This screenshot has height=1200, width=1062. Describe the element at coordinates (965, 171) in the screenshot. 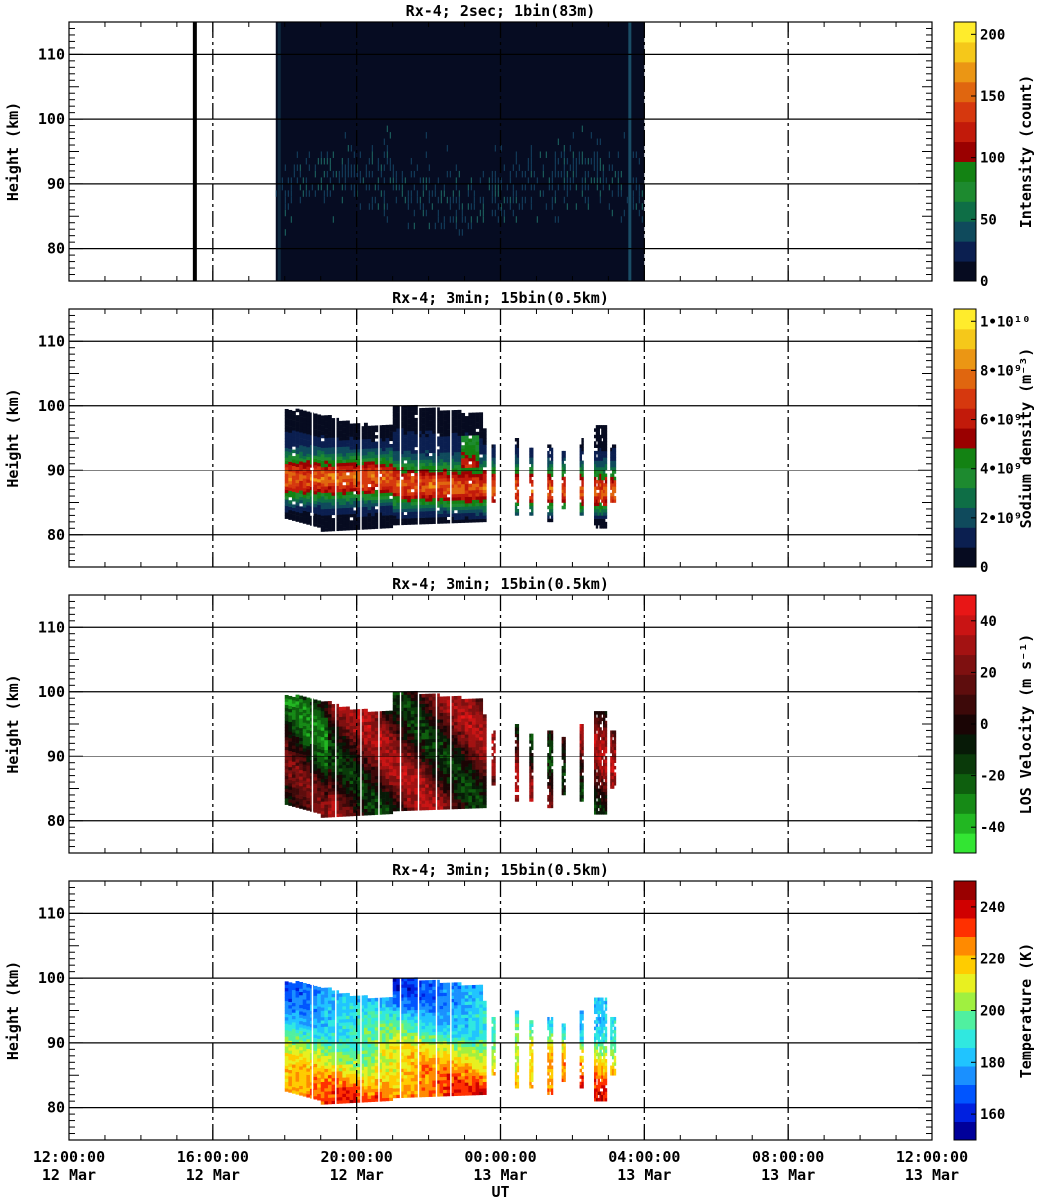

I see `colorbar-swatch` at that location.